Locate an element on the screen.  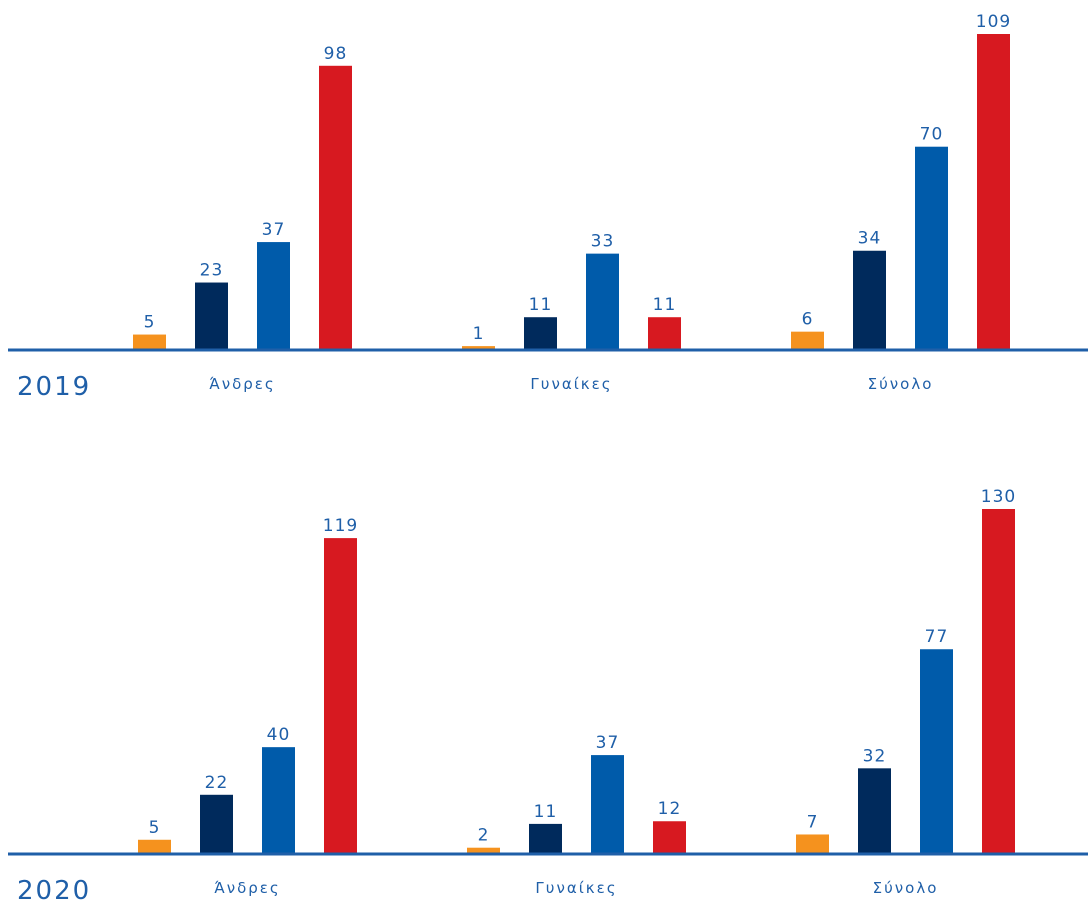
bar-value-label: 77 is located at coordinates (937, 637).